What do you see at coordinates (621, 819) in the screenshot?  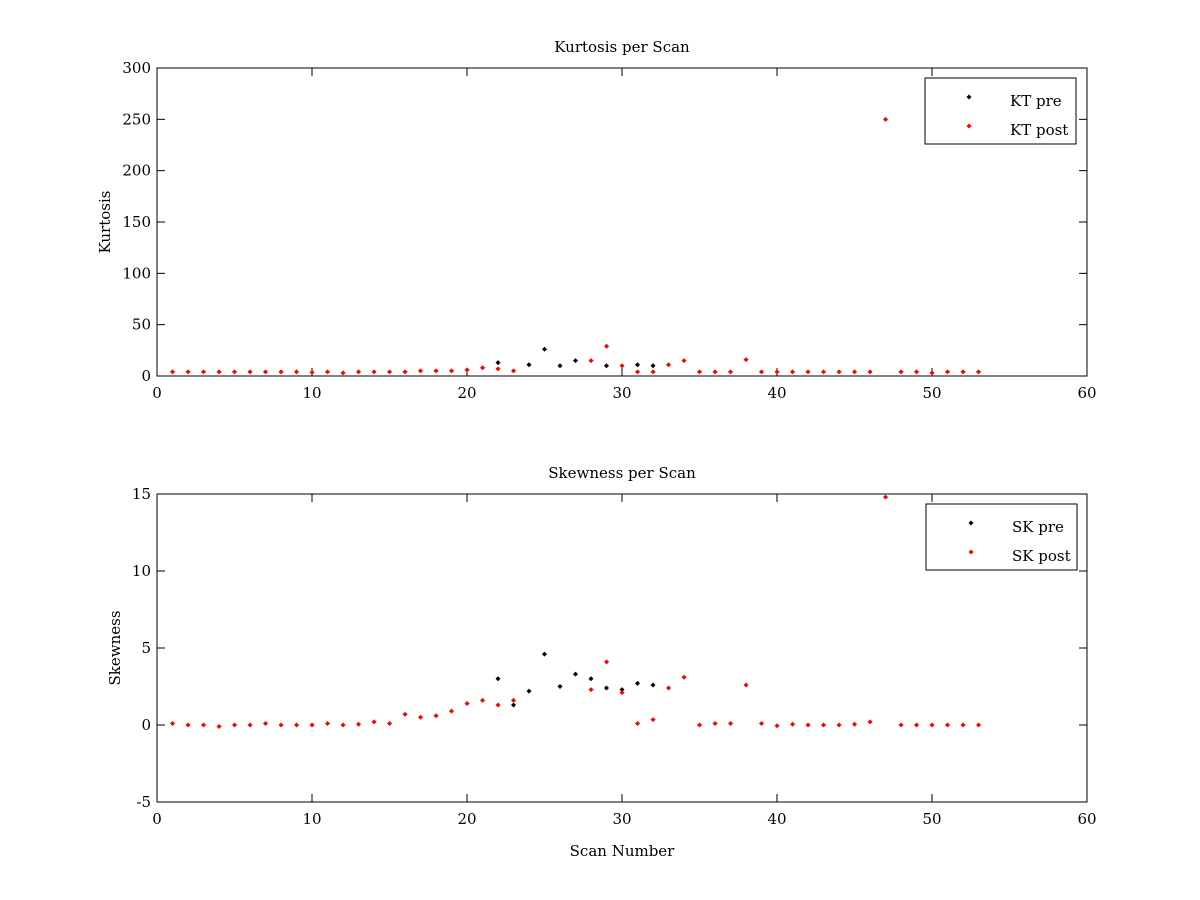 I see `skewness-xtick-label: 30` at bounding box center [621, 819].